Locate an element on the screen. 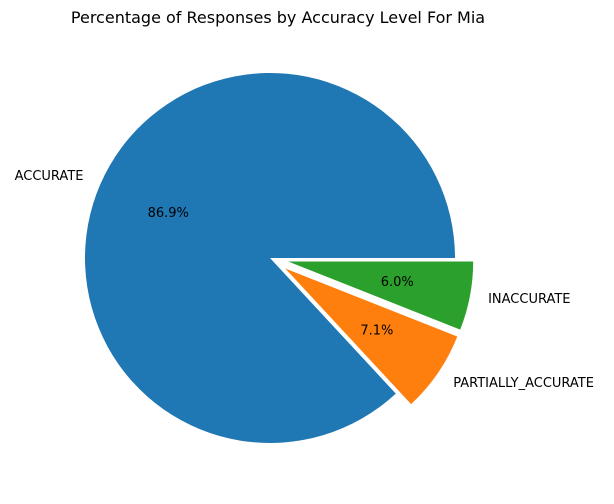  pie-slice-inaccurate is located at coordinates (381, 295).